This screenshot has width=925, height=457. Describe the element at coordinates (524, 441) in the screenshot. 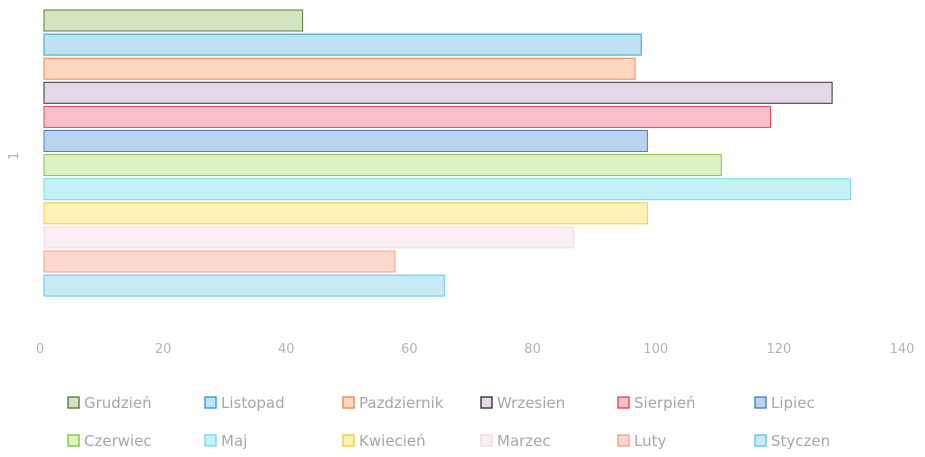

I see `legend-label: Marzec` at that location.